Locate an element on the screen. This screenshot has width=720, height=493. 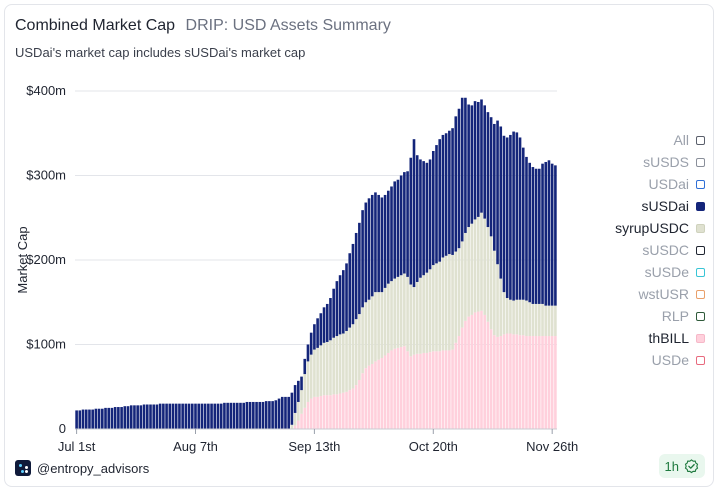
dashboard-name: DRIP: USD Assets Summary is located at coordinates (288, 25).